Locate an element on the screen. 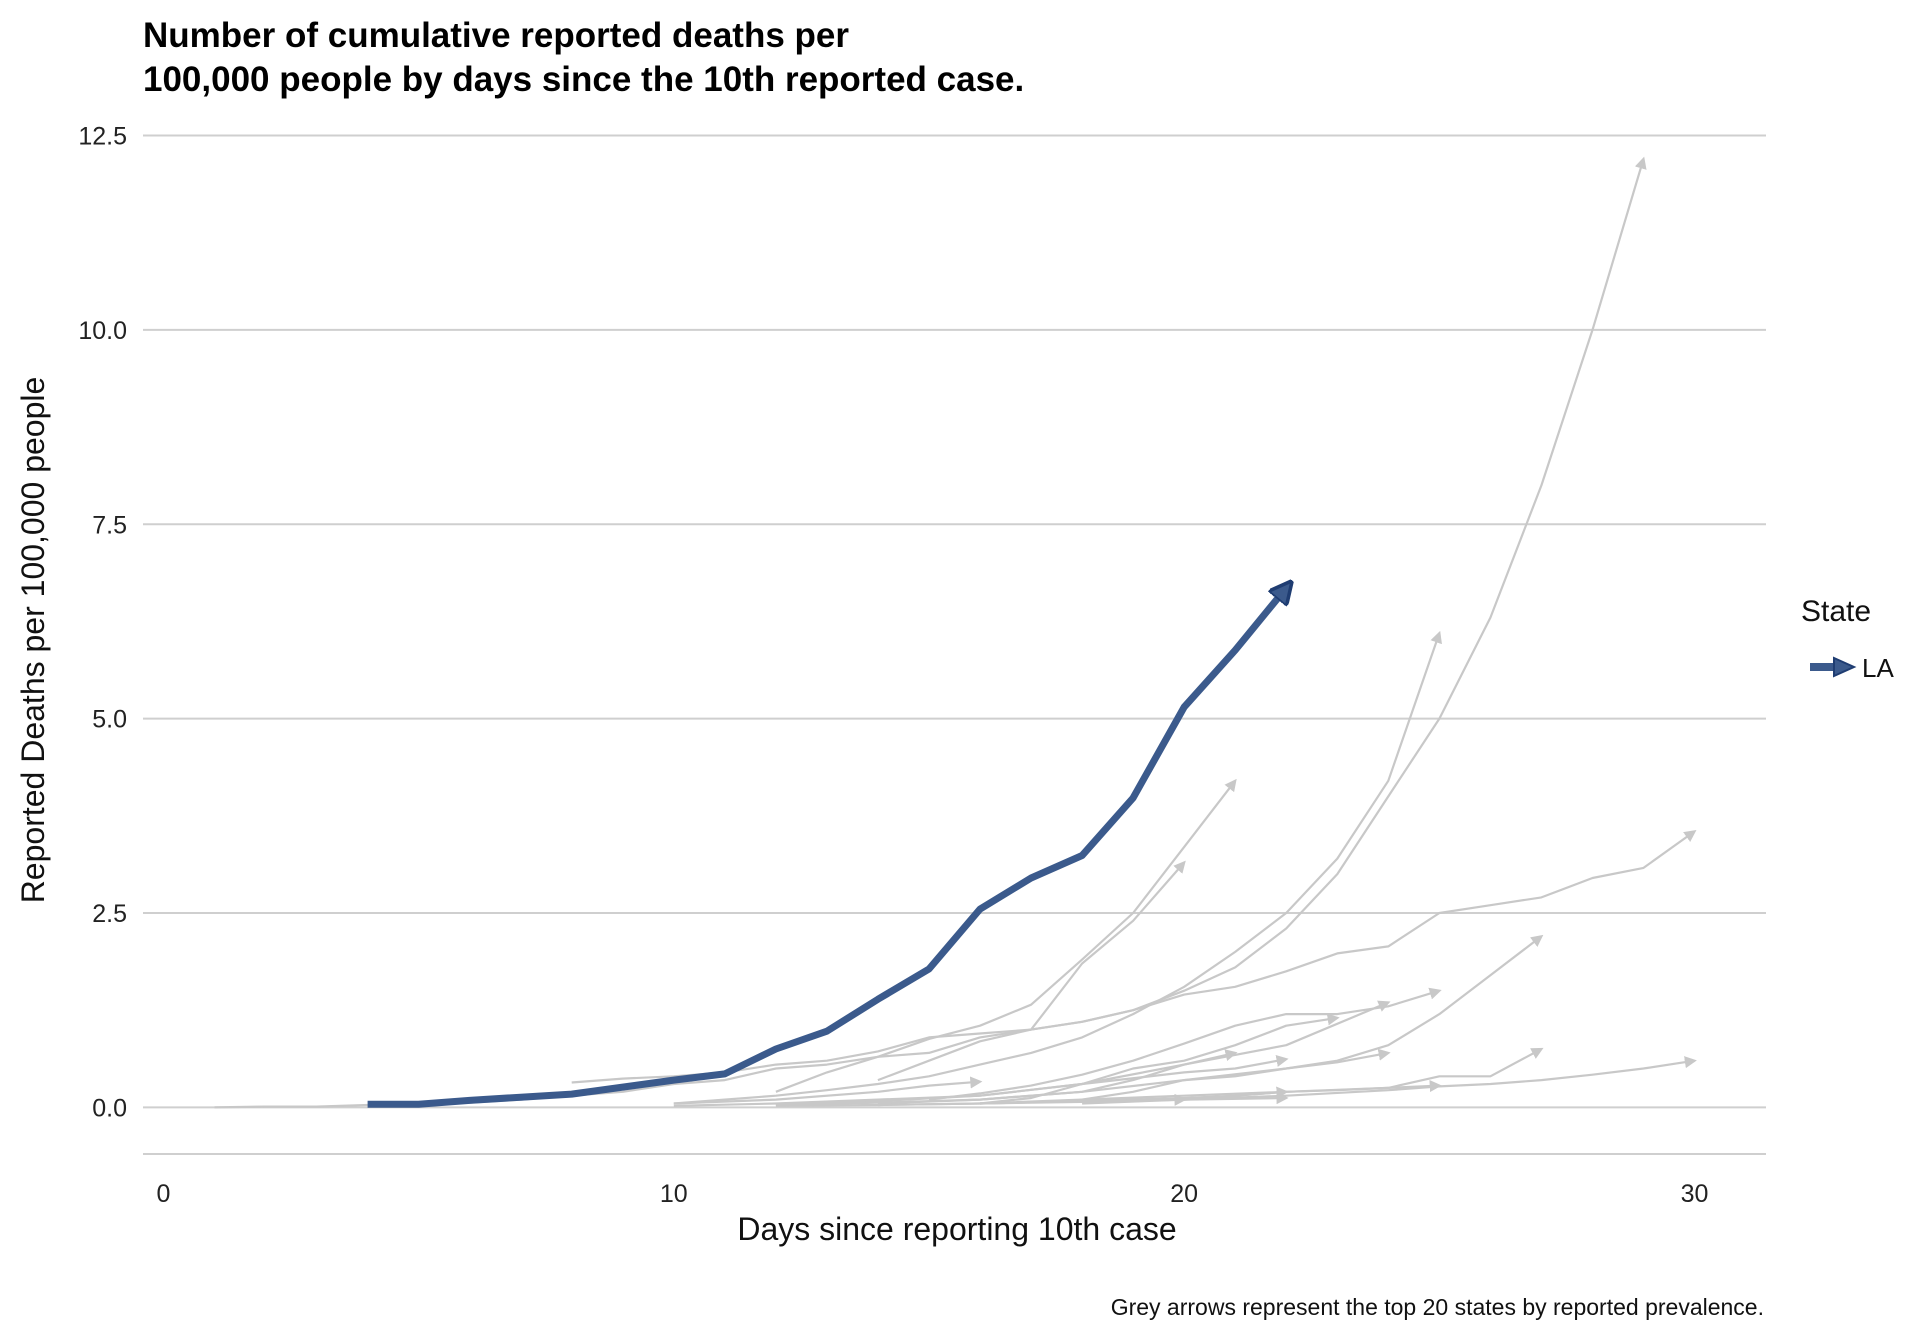  x-tick-label: 0 is located at coordinates (163, 1194).